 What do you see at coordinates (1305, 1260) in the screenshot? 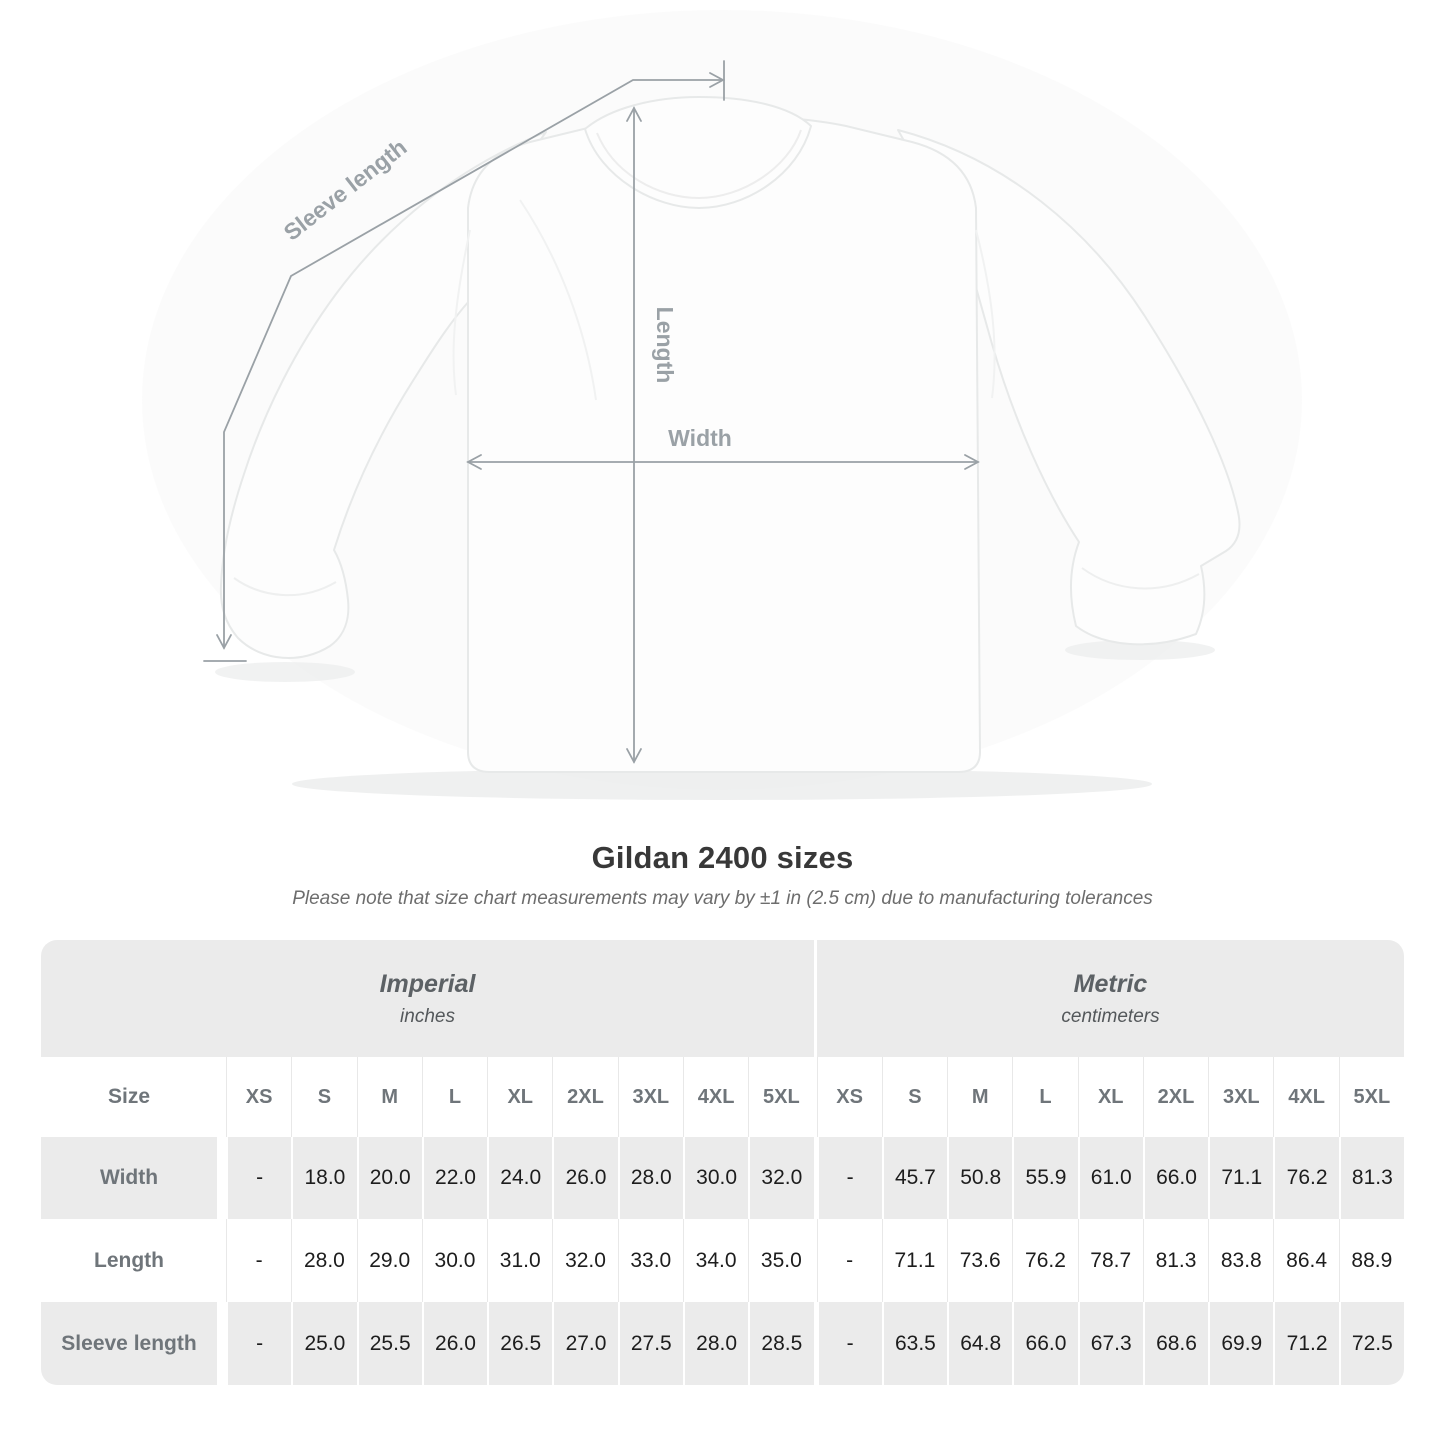
I see `table-cell: 86.4` at bounding box center [1305, 1260].